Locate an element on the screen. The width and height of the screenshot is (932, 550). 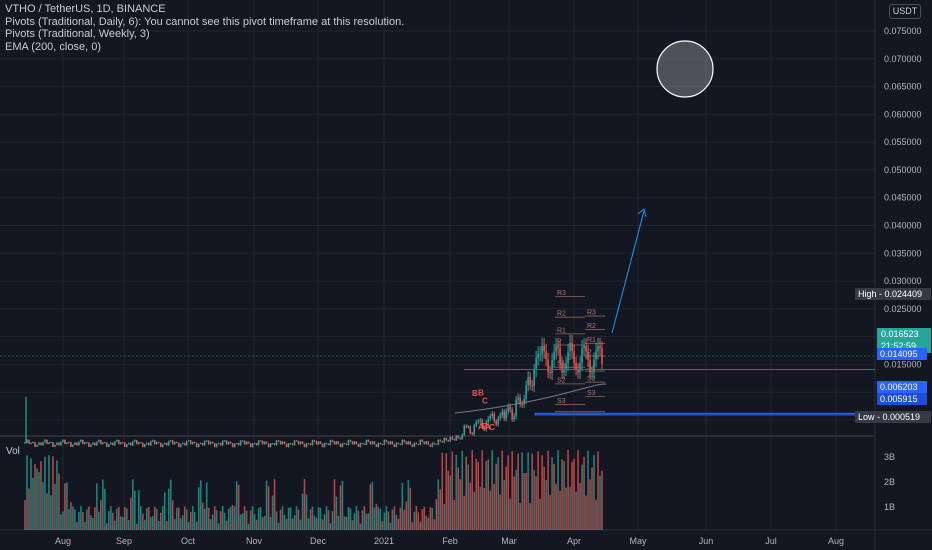
currency-selector: USDT is located at coordinates (905, 11).